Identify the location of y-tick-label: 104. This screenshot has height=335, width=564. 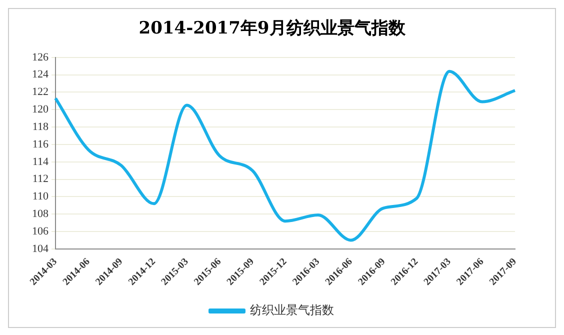
(40, 248).